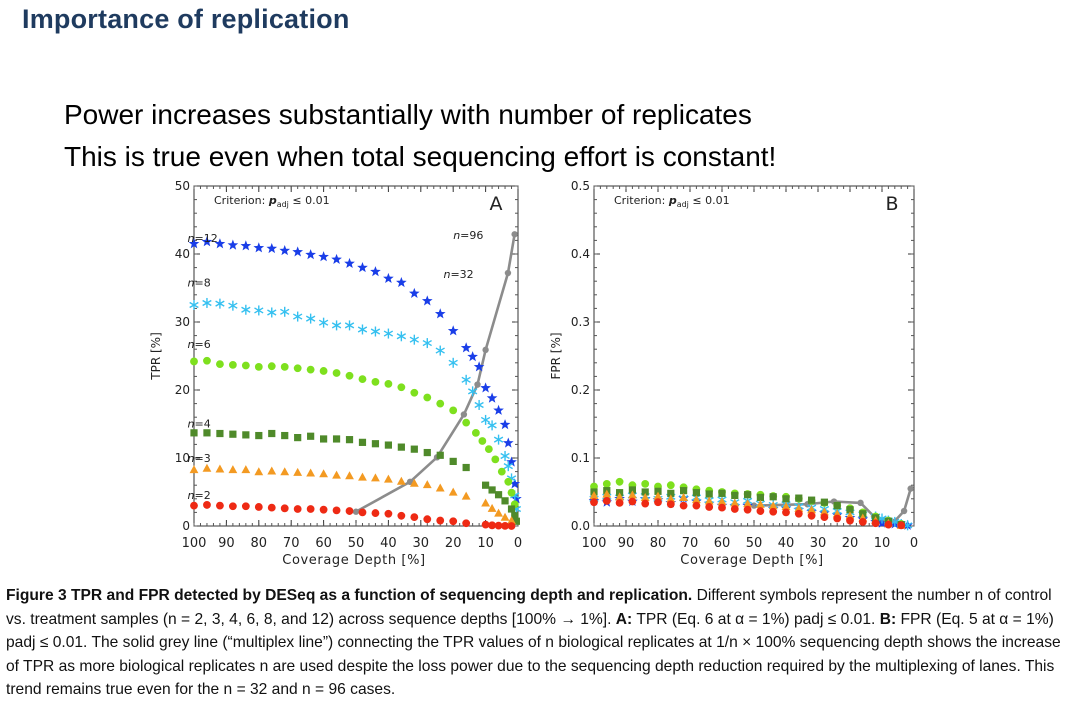 Image resolution: width=1066 pixels, height=702 pixels. Describe the element at coordinates (624, 619) in the screenshot. I see `caption-label-a: A:` at that location.